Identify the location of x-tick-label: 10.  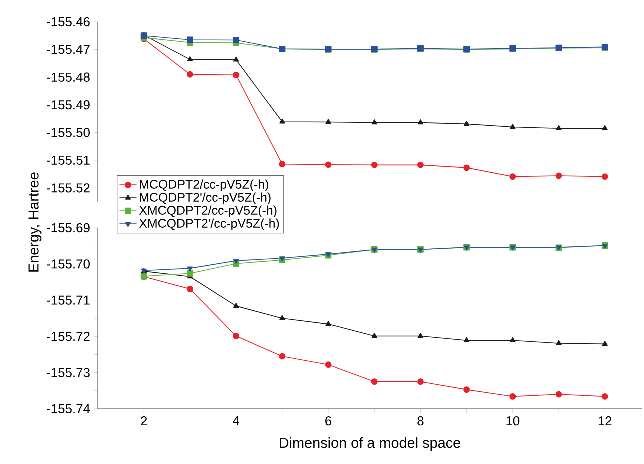
(513, 421).